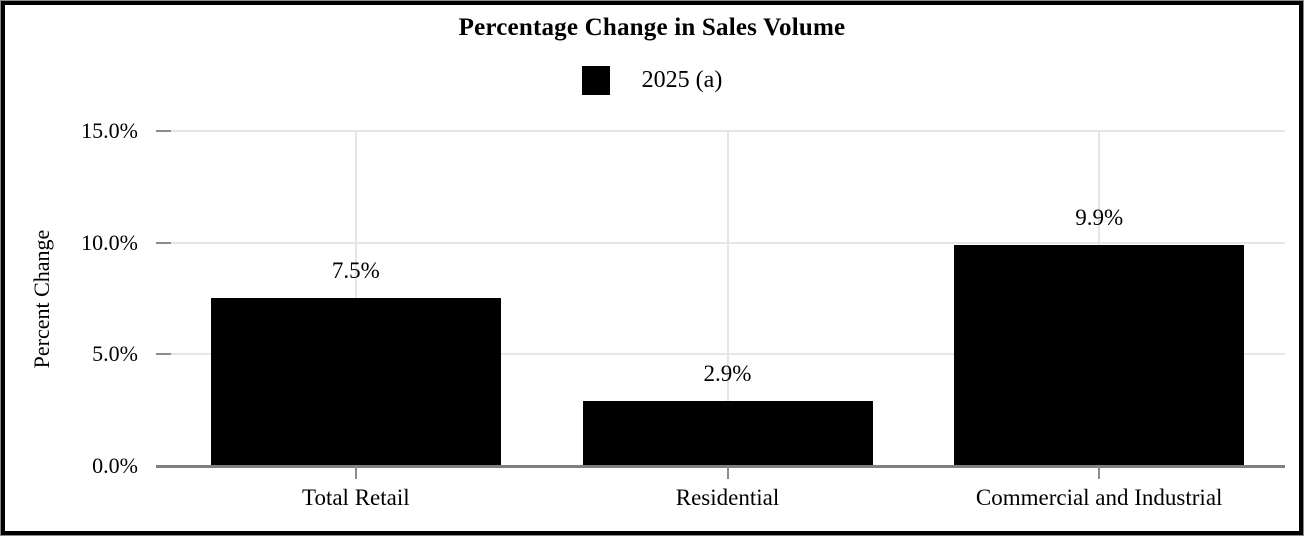  I want to click on y-tick-label: 0.0%, so click(115, 465).